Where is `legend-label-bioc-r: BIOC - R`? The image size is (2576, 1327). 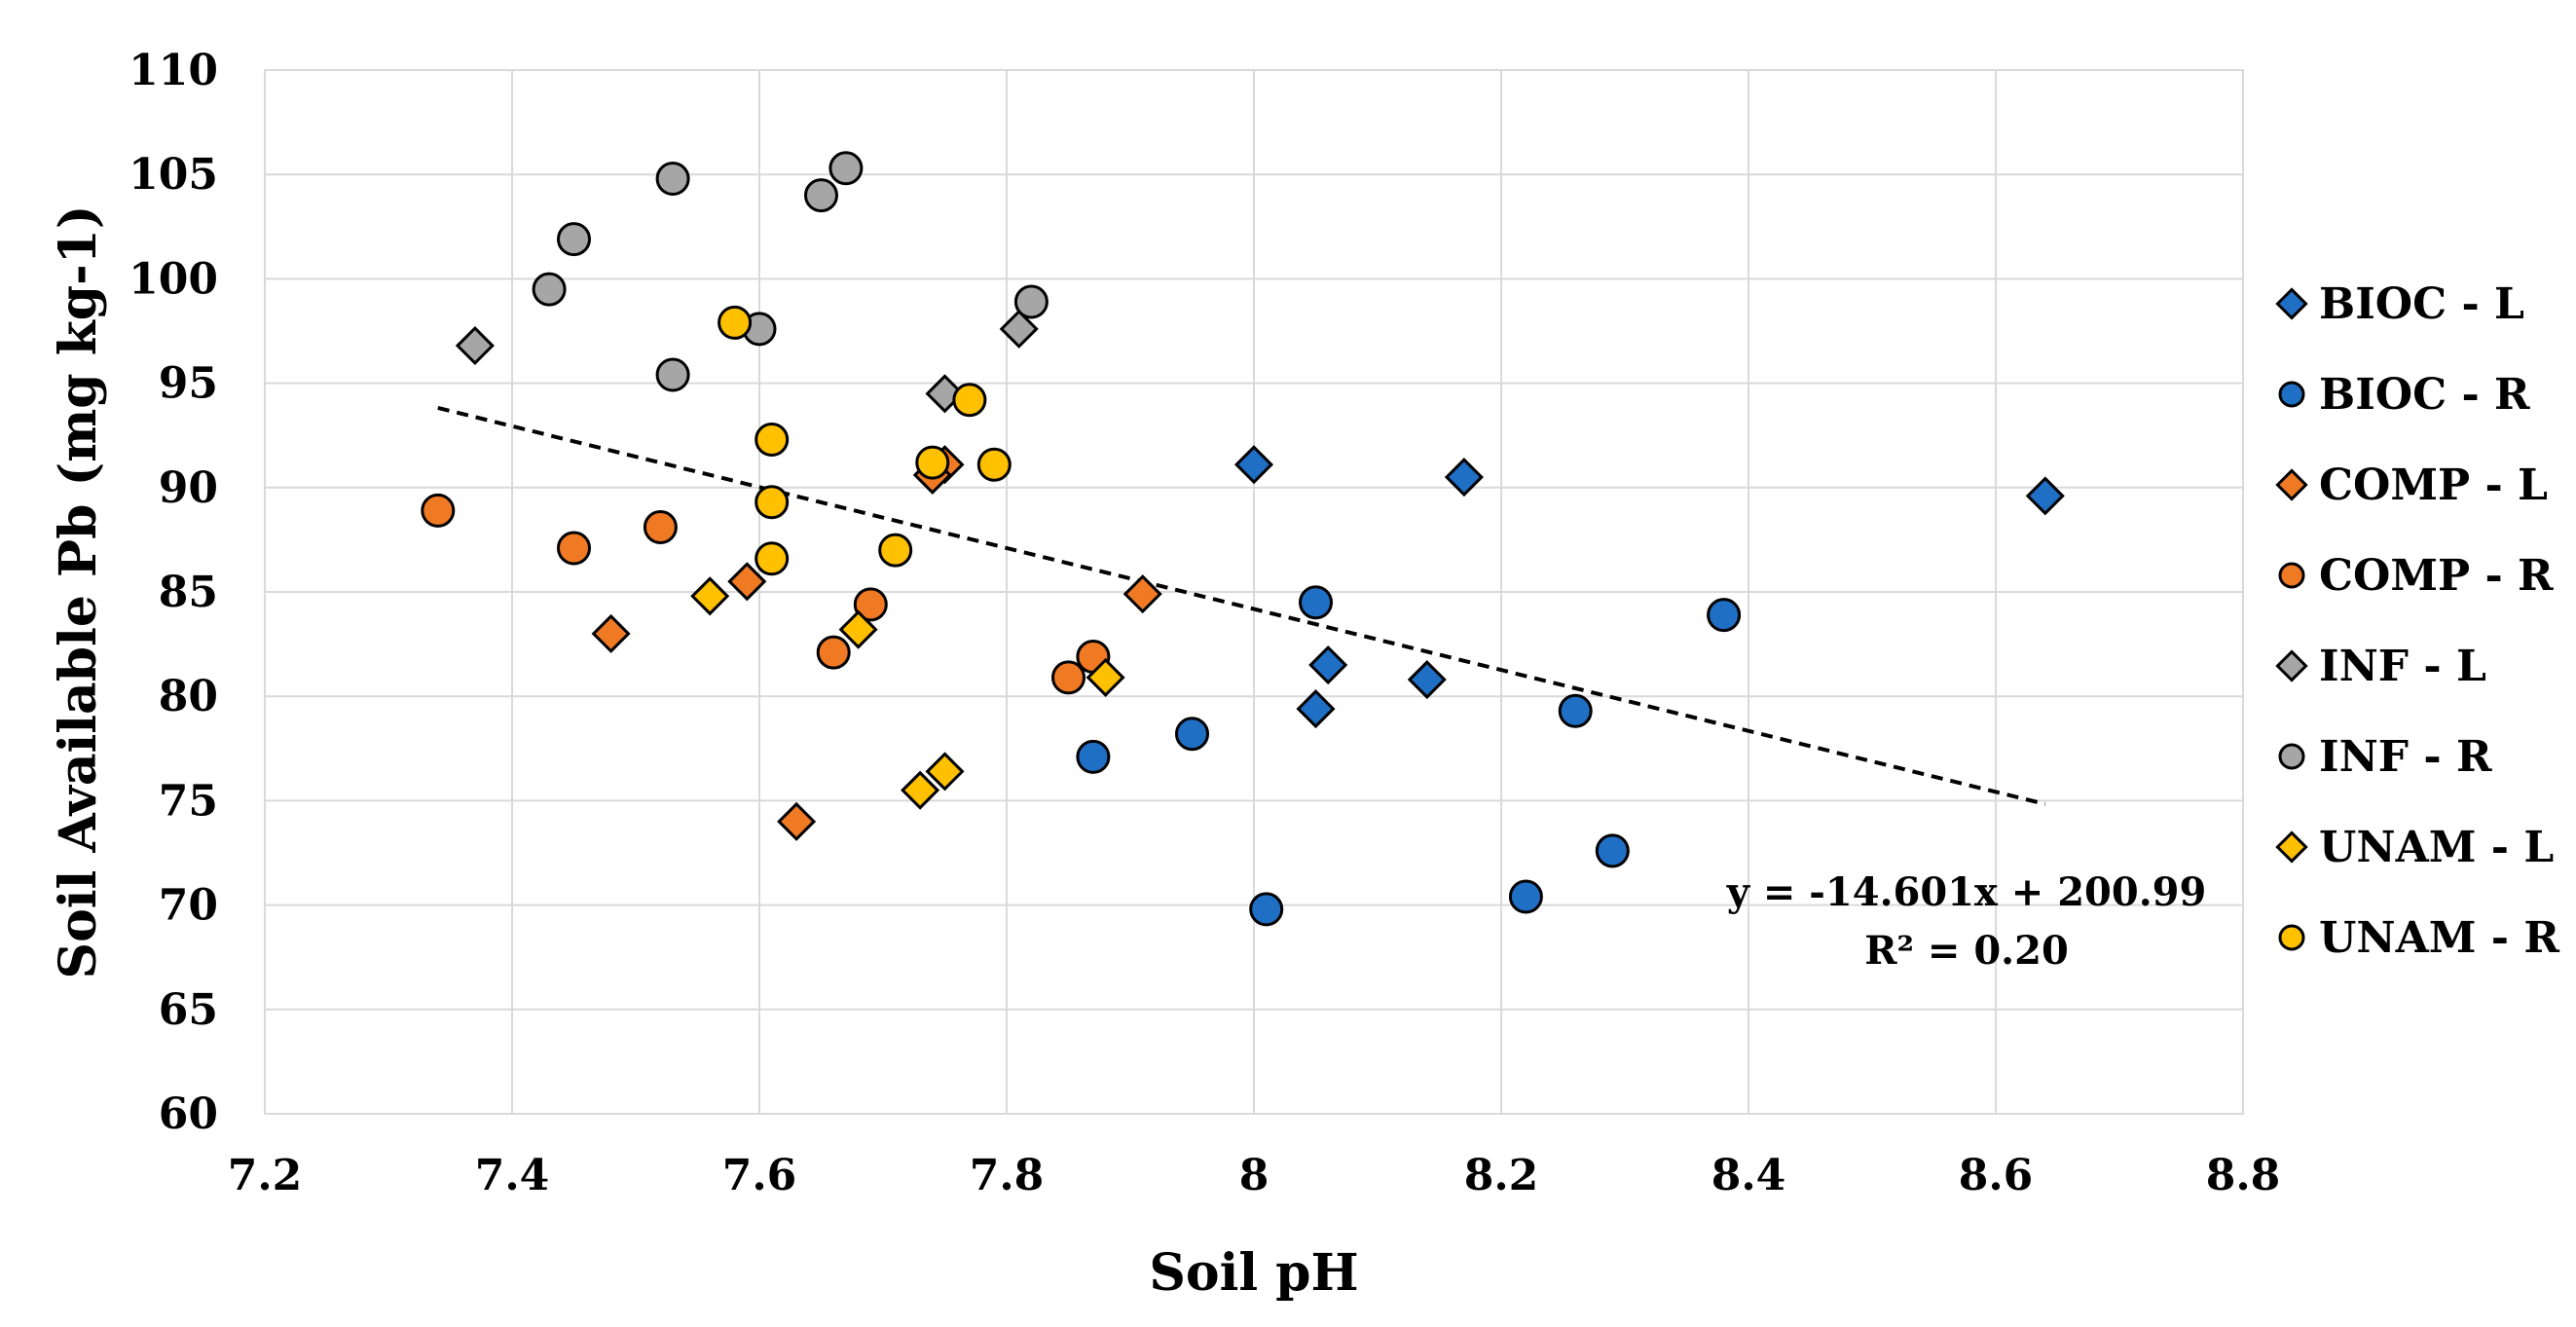 legend-label-bioc-r: BIOC - R is located at coordinates (2424, 395).